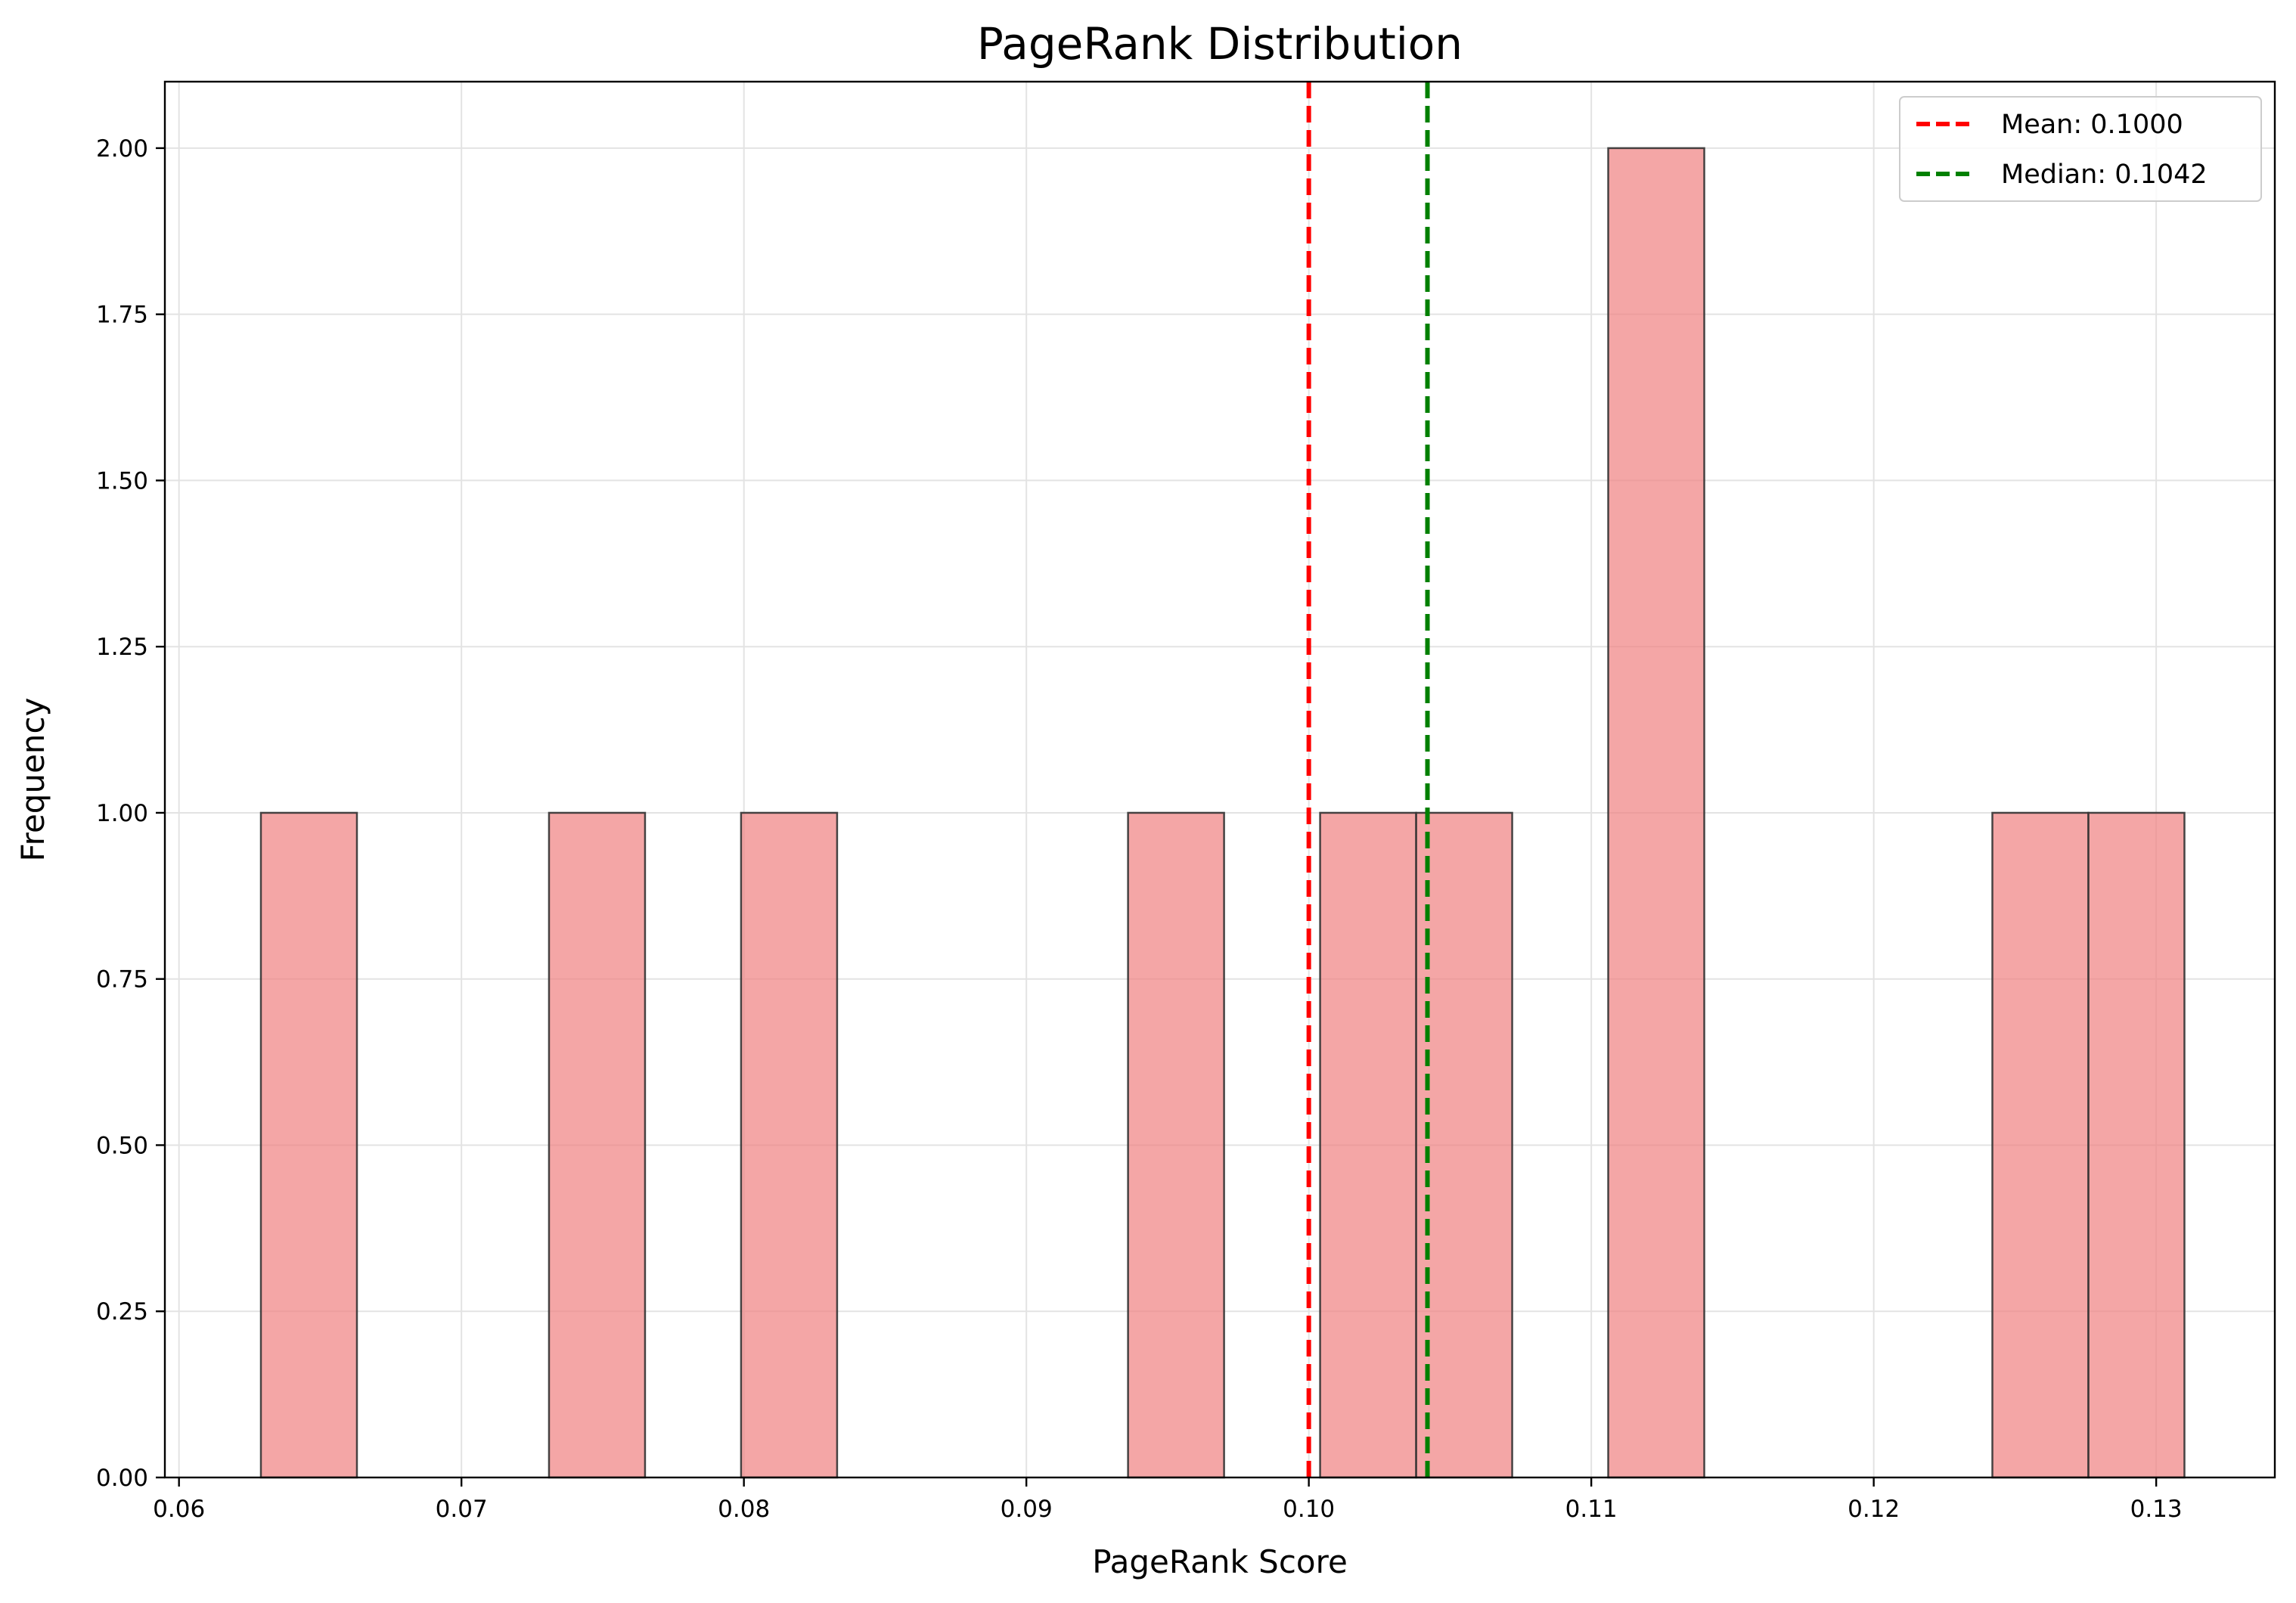  What do you see at coordinates (1220, 1561) in the screenshot?
I see `x-axis-label: PageRank Score` at bounding box center [1220, 1561].